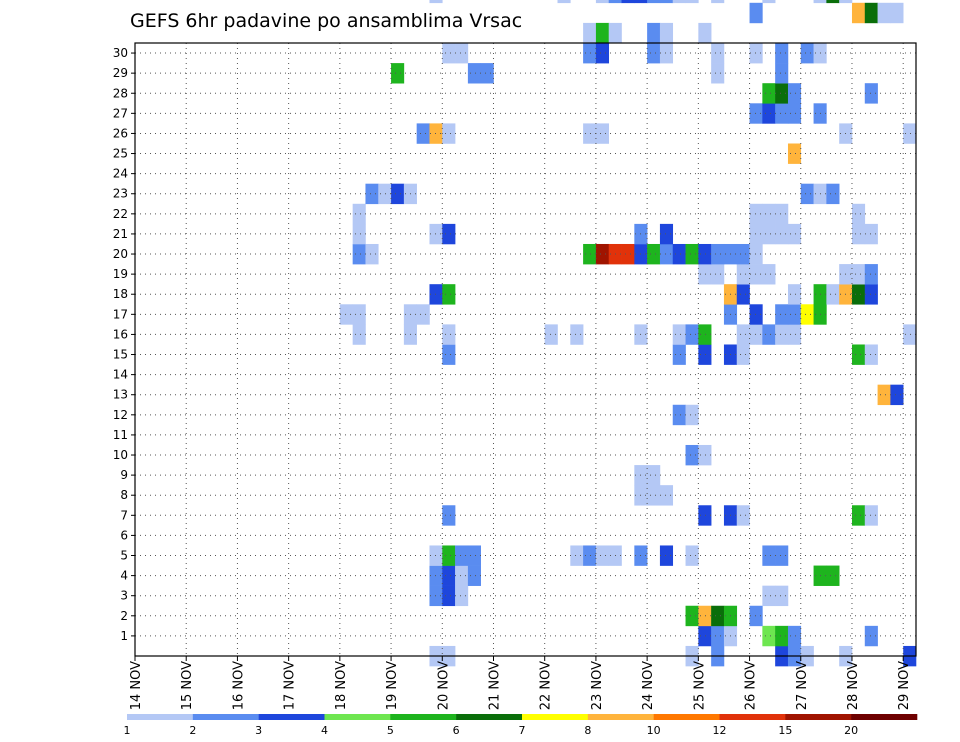 The height and width of the screenshot is (742, 960). I want to click on y-tick-label: 3, so click(124, 596).